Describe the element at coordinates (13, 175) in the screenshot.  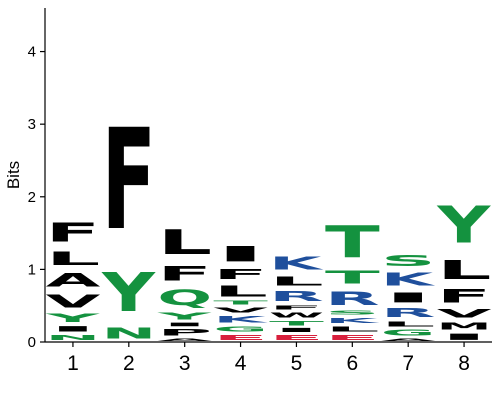
I see `y-axis-label: Bits` at that location.